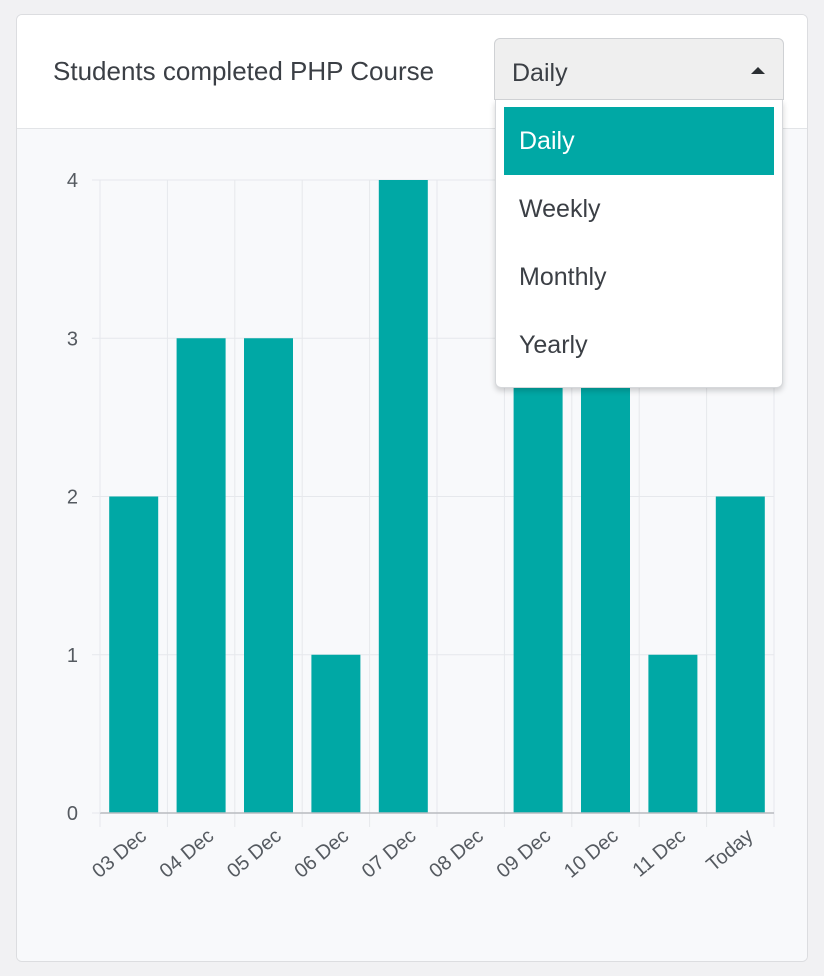 This screenshot has height=976, width=824. What do you see at coordinates (639, 244) in the screenshot?
I see `period-dropdown-menu: Daily Weekly Monthly Yearly` at bounding box center [639, 244].